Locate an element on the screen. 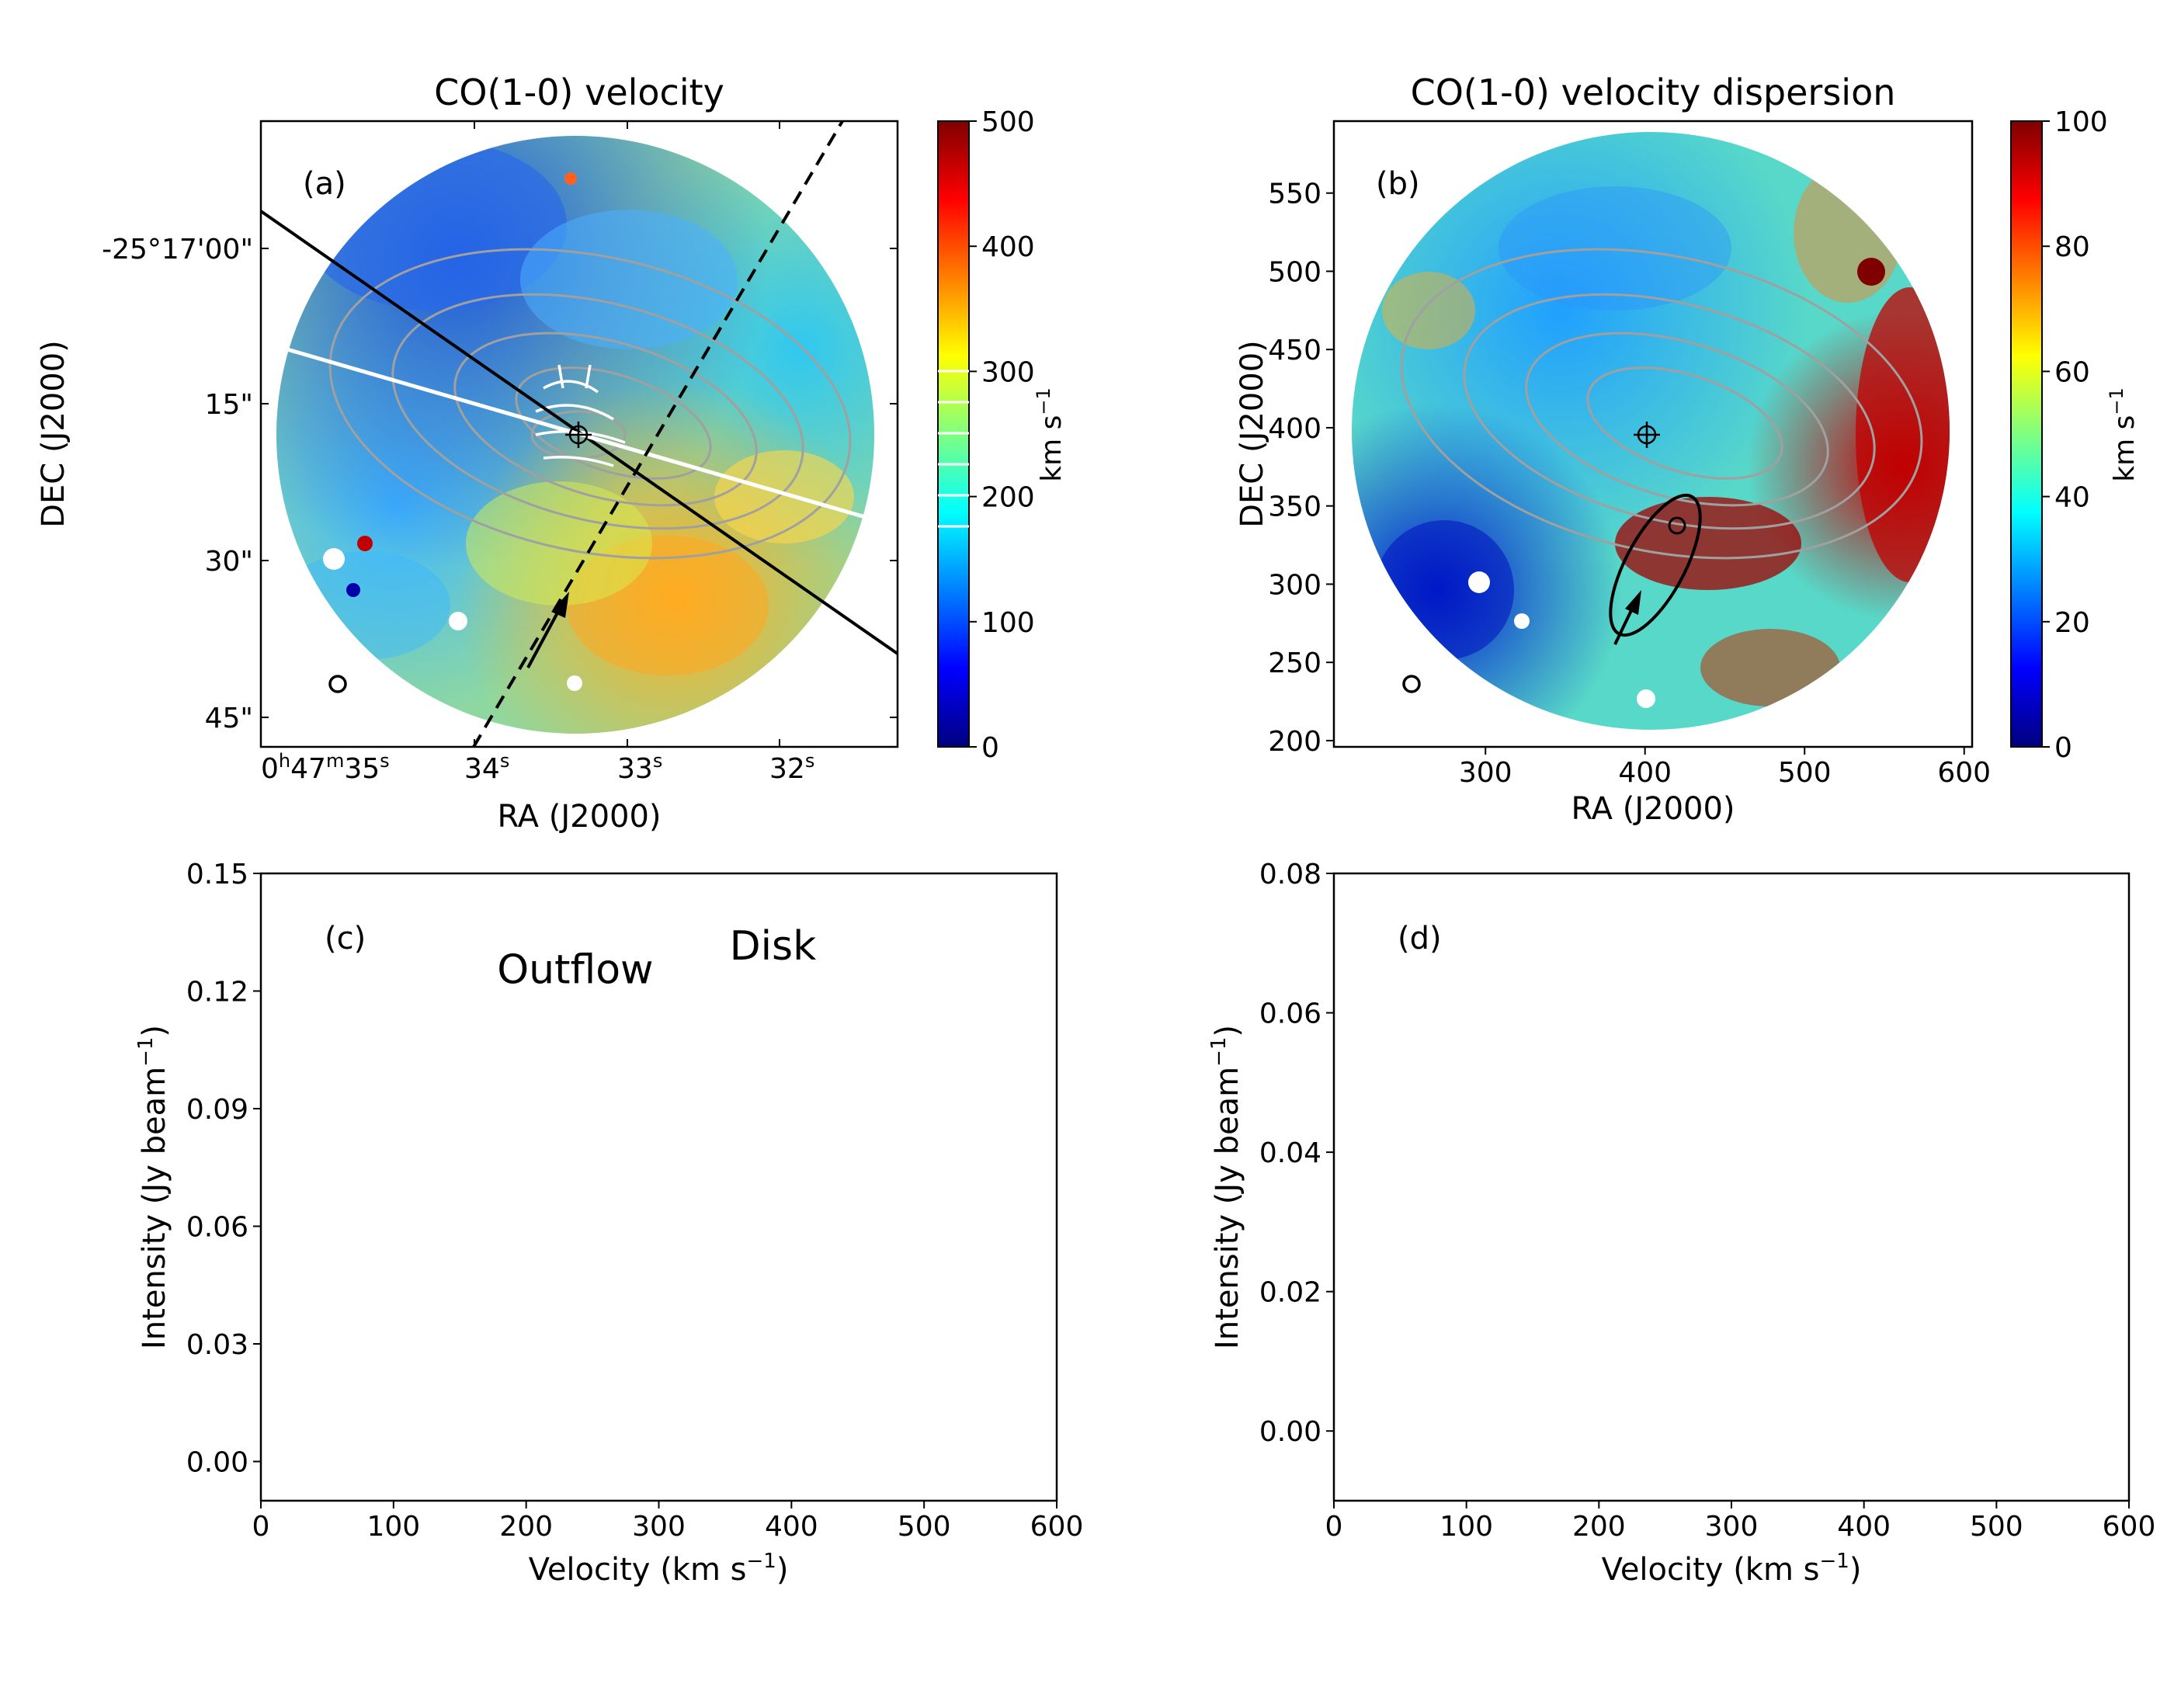 This screenshot has height=1708, width=2174. panel-a-y-label: DEC (J2000) is located at coordinates (54, 434).